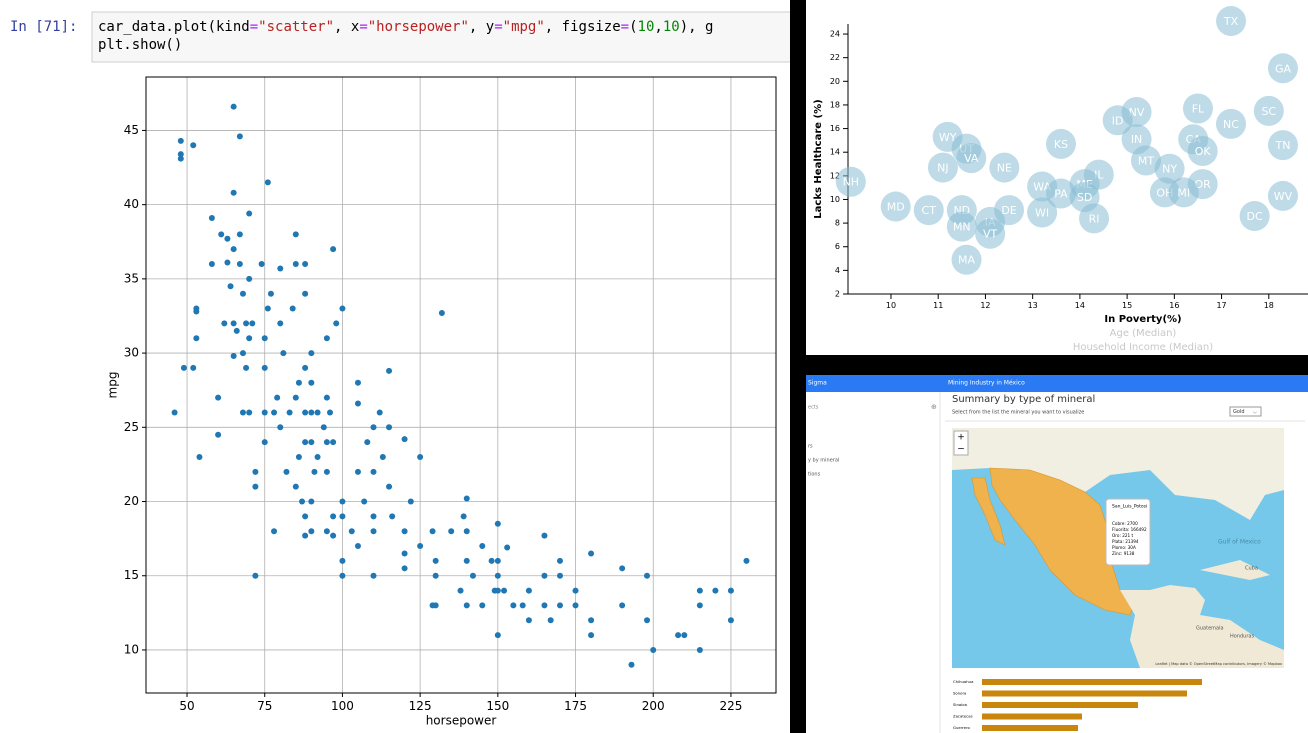 Image resolution: width=1308 pixels, height=733 pixels. Describe the element at coordinates (817, 383) in the screenshot. I see `brand: Sigma` at that location.